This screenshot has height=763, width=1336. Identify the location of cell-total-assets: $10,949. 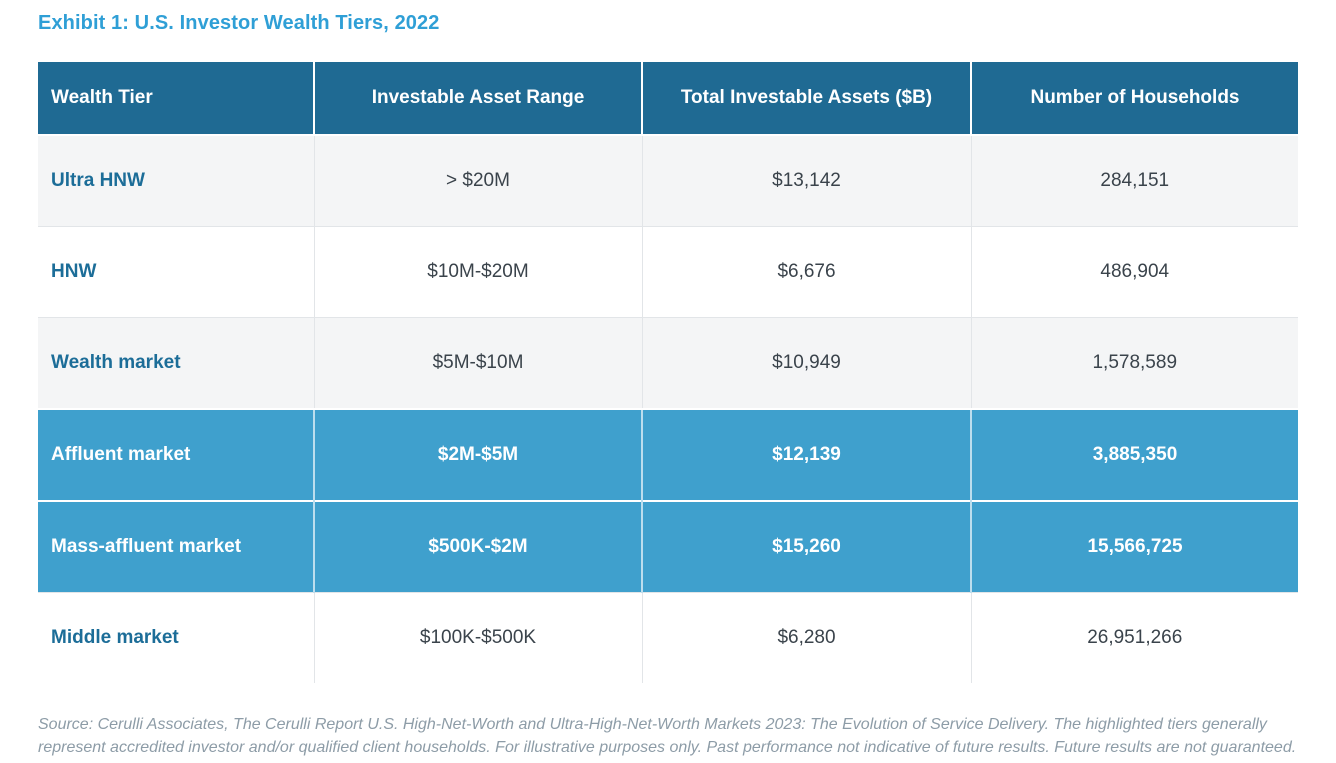
(807, 363).